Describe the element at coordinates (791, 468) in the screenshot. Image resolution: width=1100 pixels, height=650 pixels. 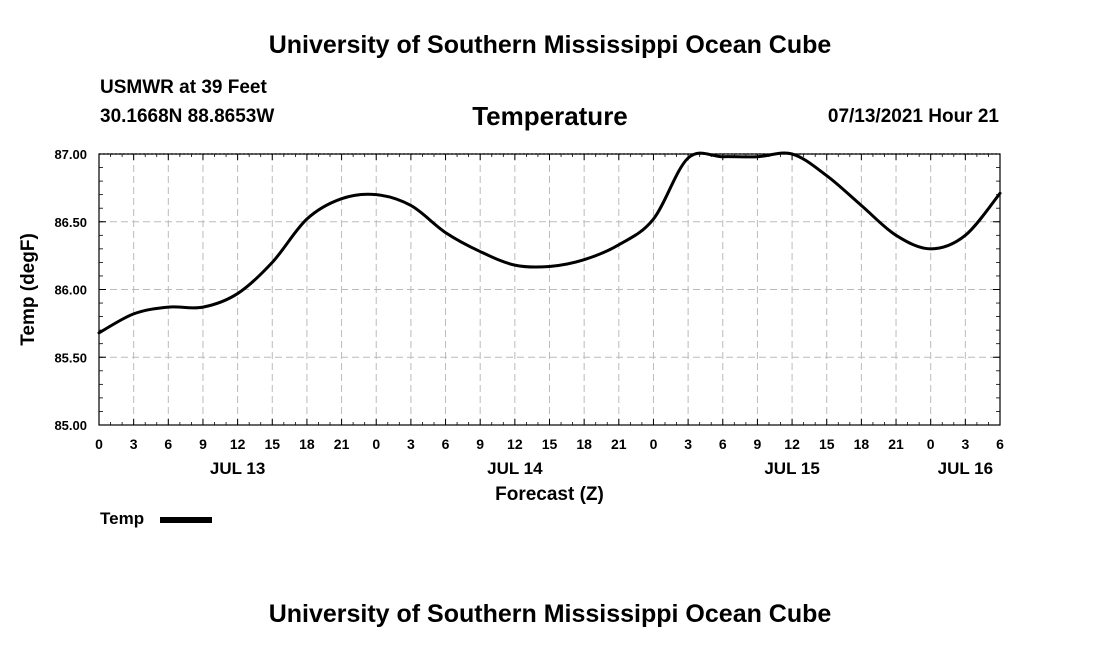
I see `x-date-label: JUL 15` at that location.